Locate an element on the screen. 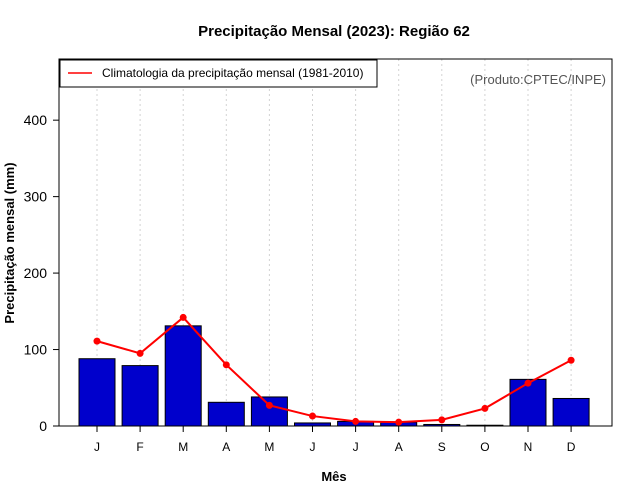 The image size is (640, 500). x-tick-label: F is located at coordinates (139, 447).